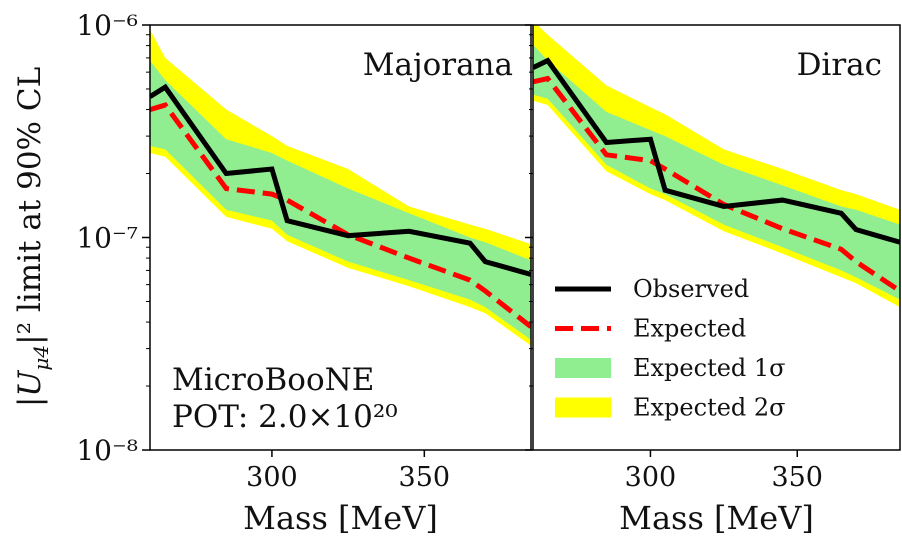 The height and width of the screenshot is (536, 902). Describe the element at coordinates (839, 65) in the screenshot. I see `panel-title: Dirac` at that location.